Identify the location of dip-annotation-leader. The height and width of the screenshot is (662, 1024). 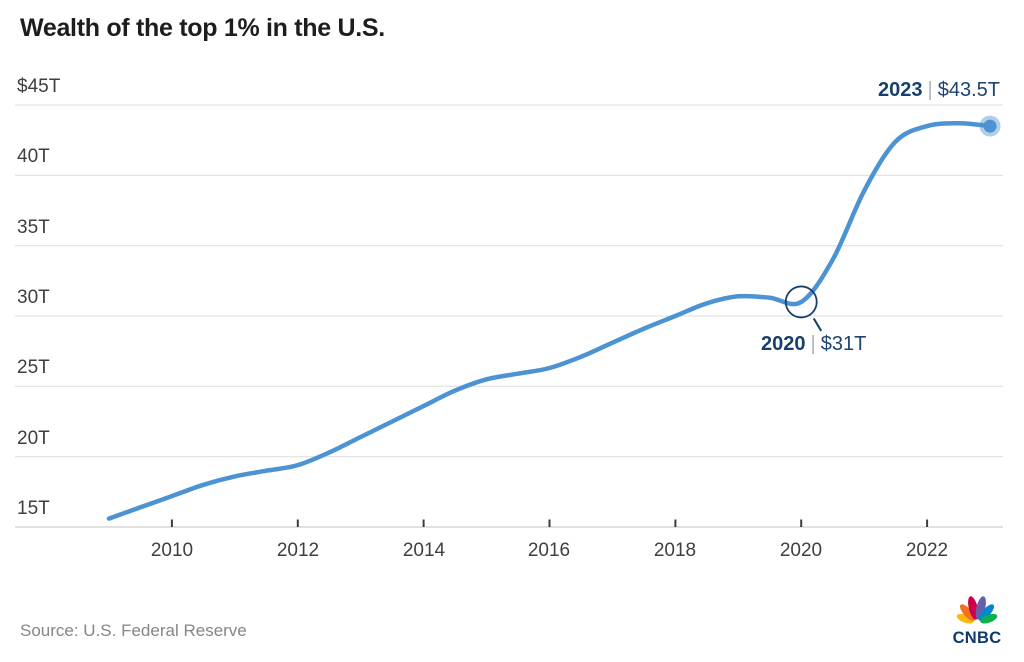
(817, 324).